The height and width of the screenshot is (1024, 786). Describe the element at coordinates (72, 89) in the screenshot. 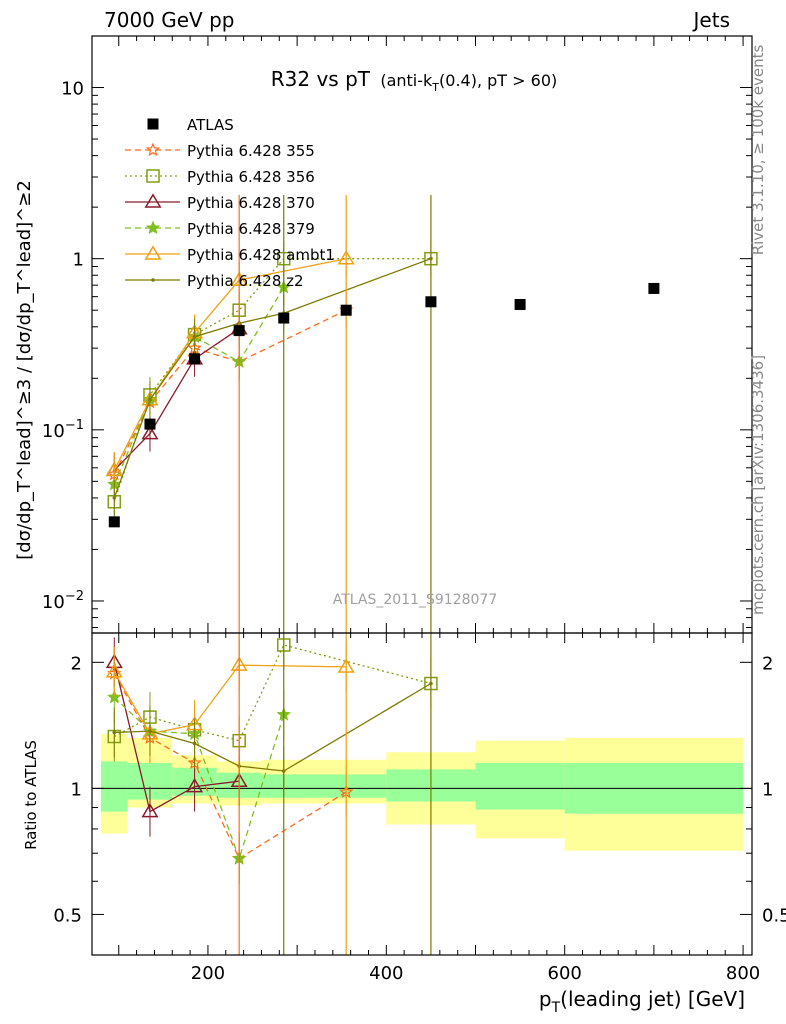

I see `y-tick-label: 10` at that location.